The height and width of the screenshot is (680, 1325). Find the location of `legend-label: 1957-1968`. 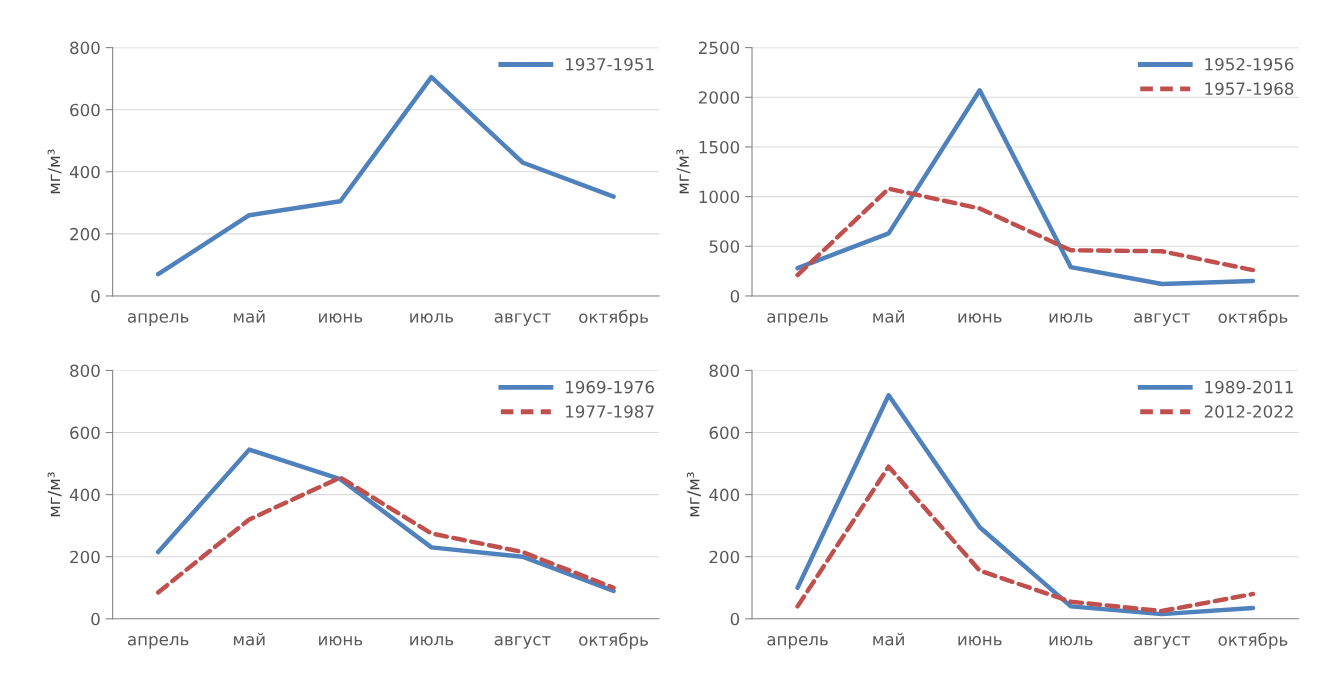

legend-label: 1957-1968 is located at coordinates (1249, 88).